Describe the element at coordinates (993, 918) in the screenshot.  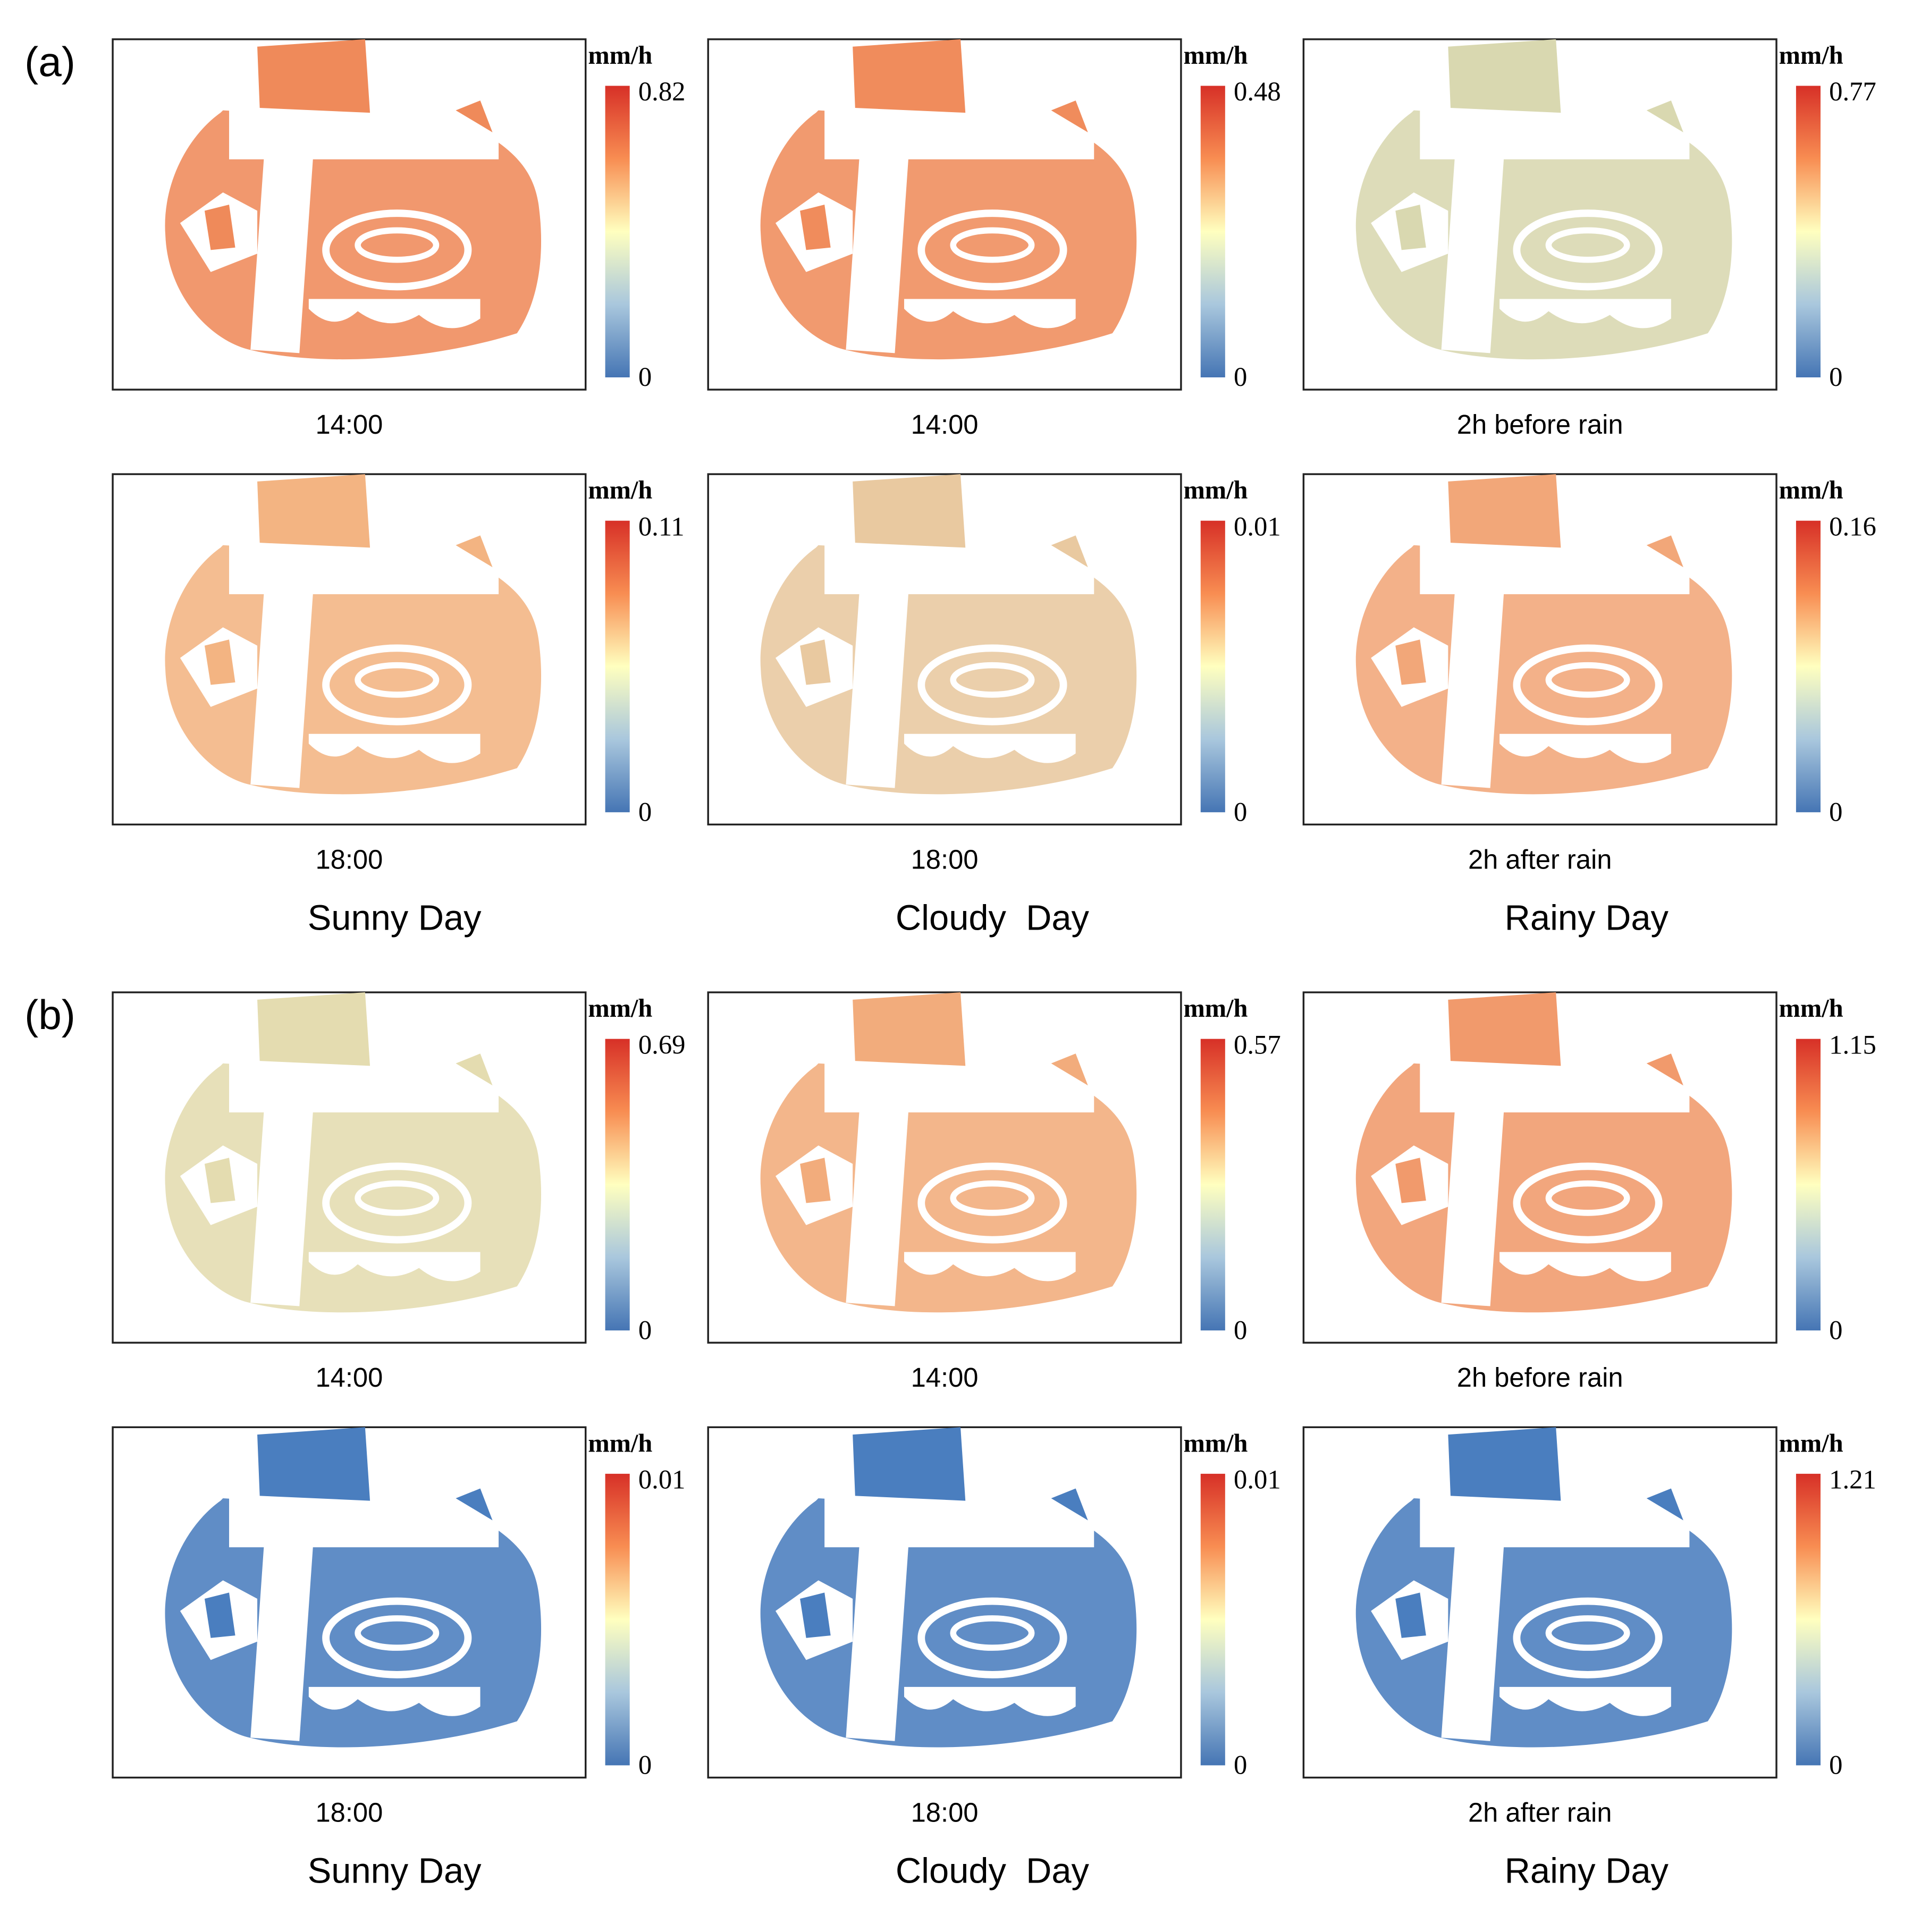
I see `day-label: Cloudy Day` at that location.